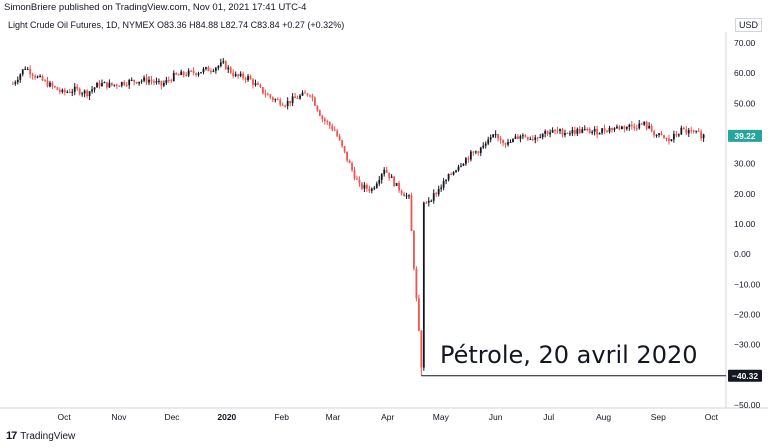  Describe the element at coordinates (119, 417) in the screenshot. I see `x-tick-label: Nov` at that location.